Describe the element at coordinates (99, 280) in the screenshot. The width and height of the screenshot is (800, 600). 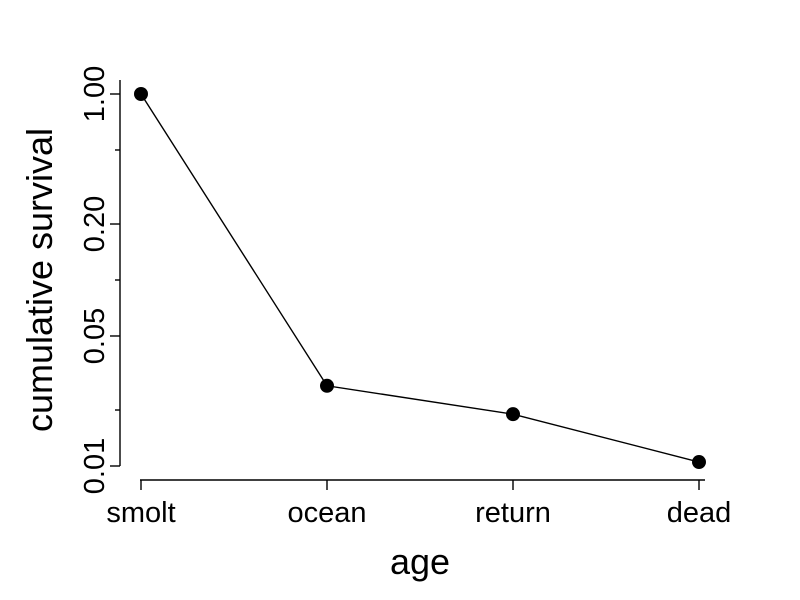
I see `y-ticks: 1.00 0.20 0.05 0.01` at that location.